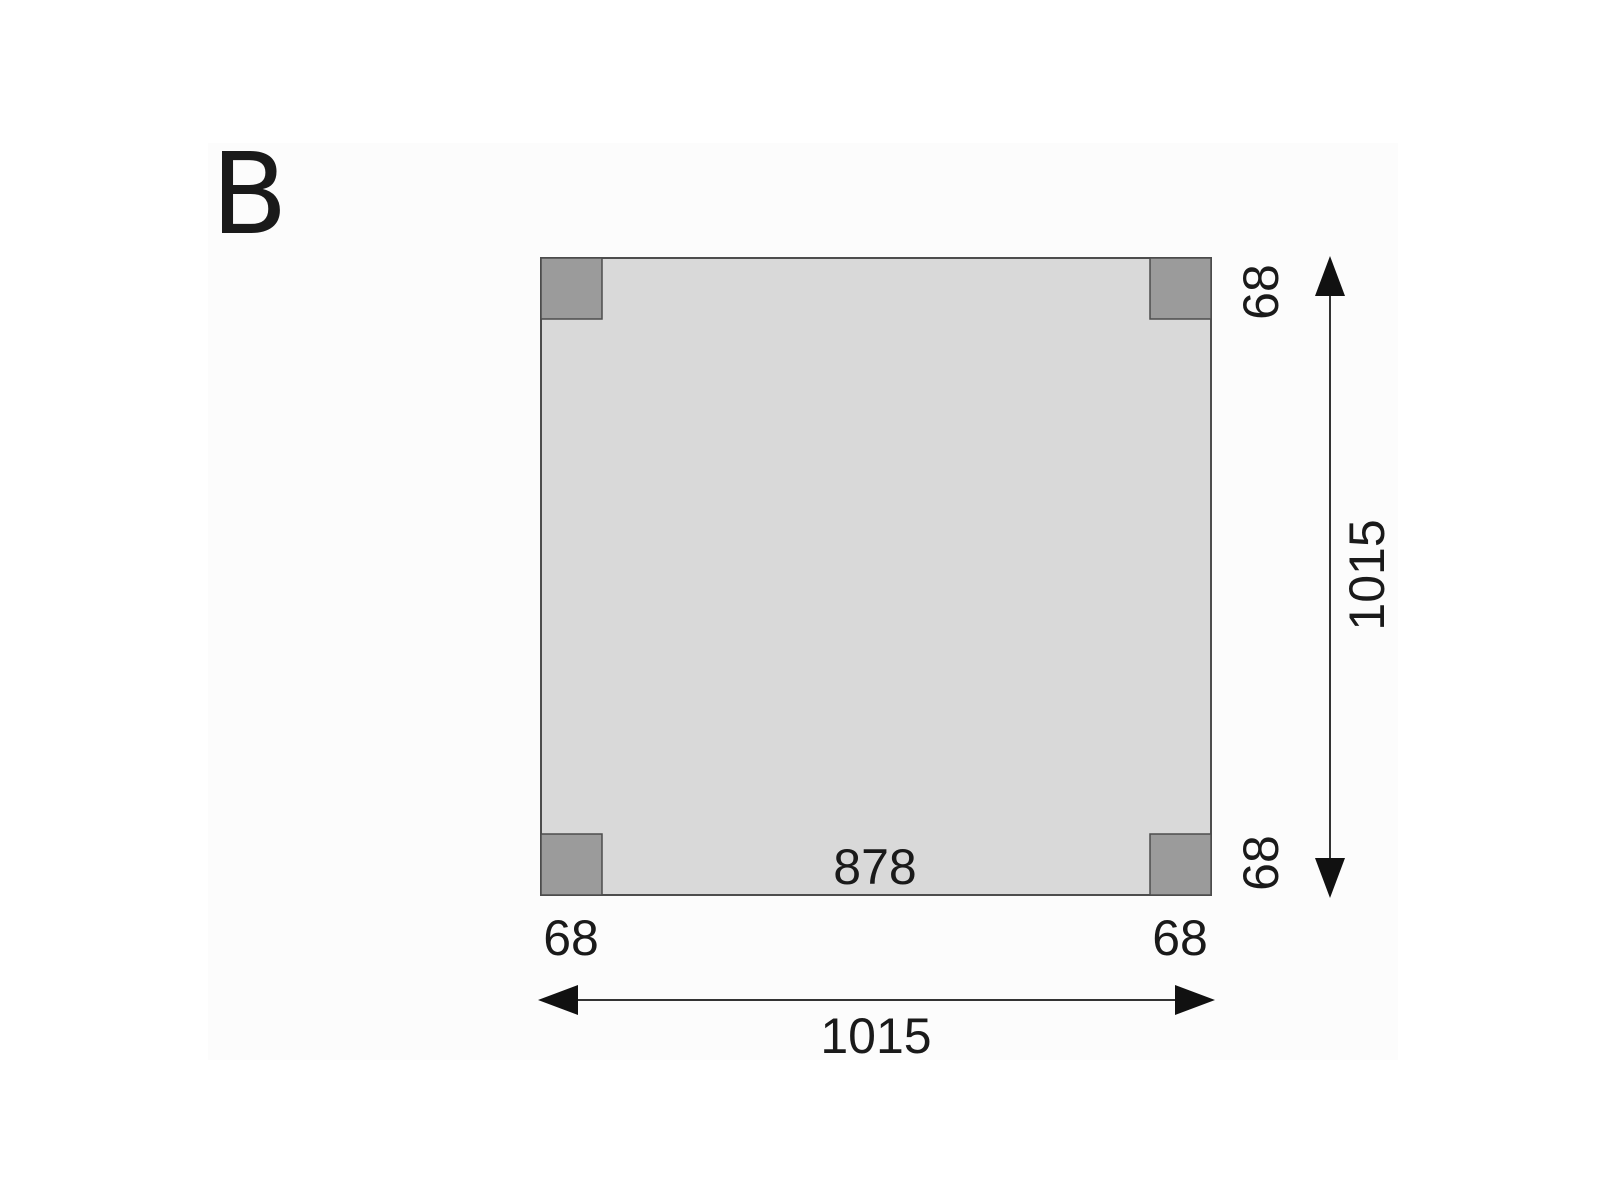 The image size is (1600, 1200). Describe the element at coordinates (571, 288) in the screenshot. I see `post-top-left` at that location.